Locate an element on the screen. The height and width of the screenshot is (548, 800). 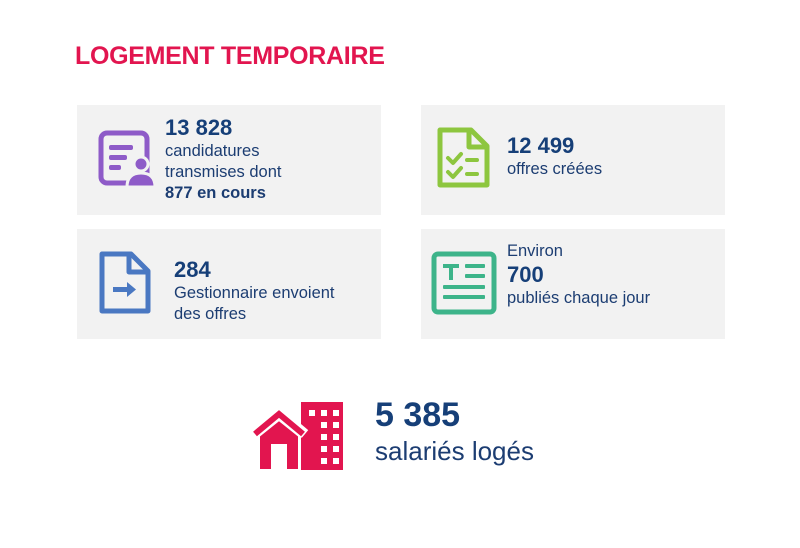
applicant-form-icon is located at coordinates (127, 159).